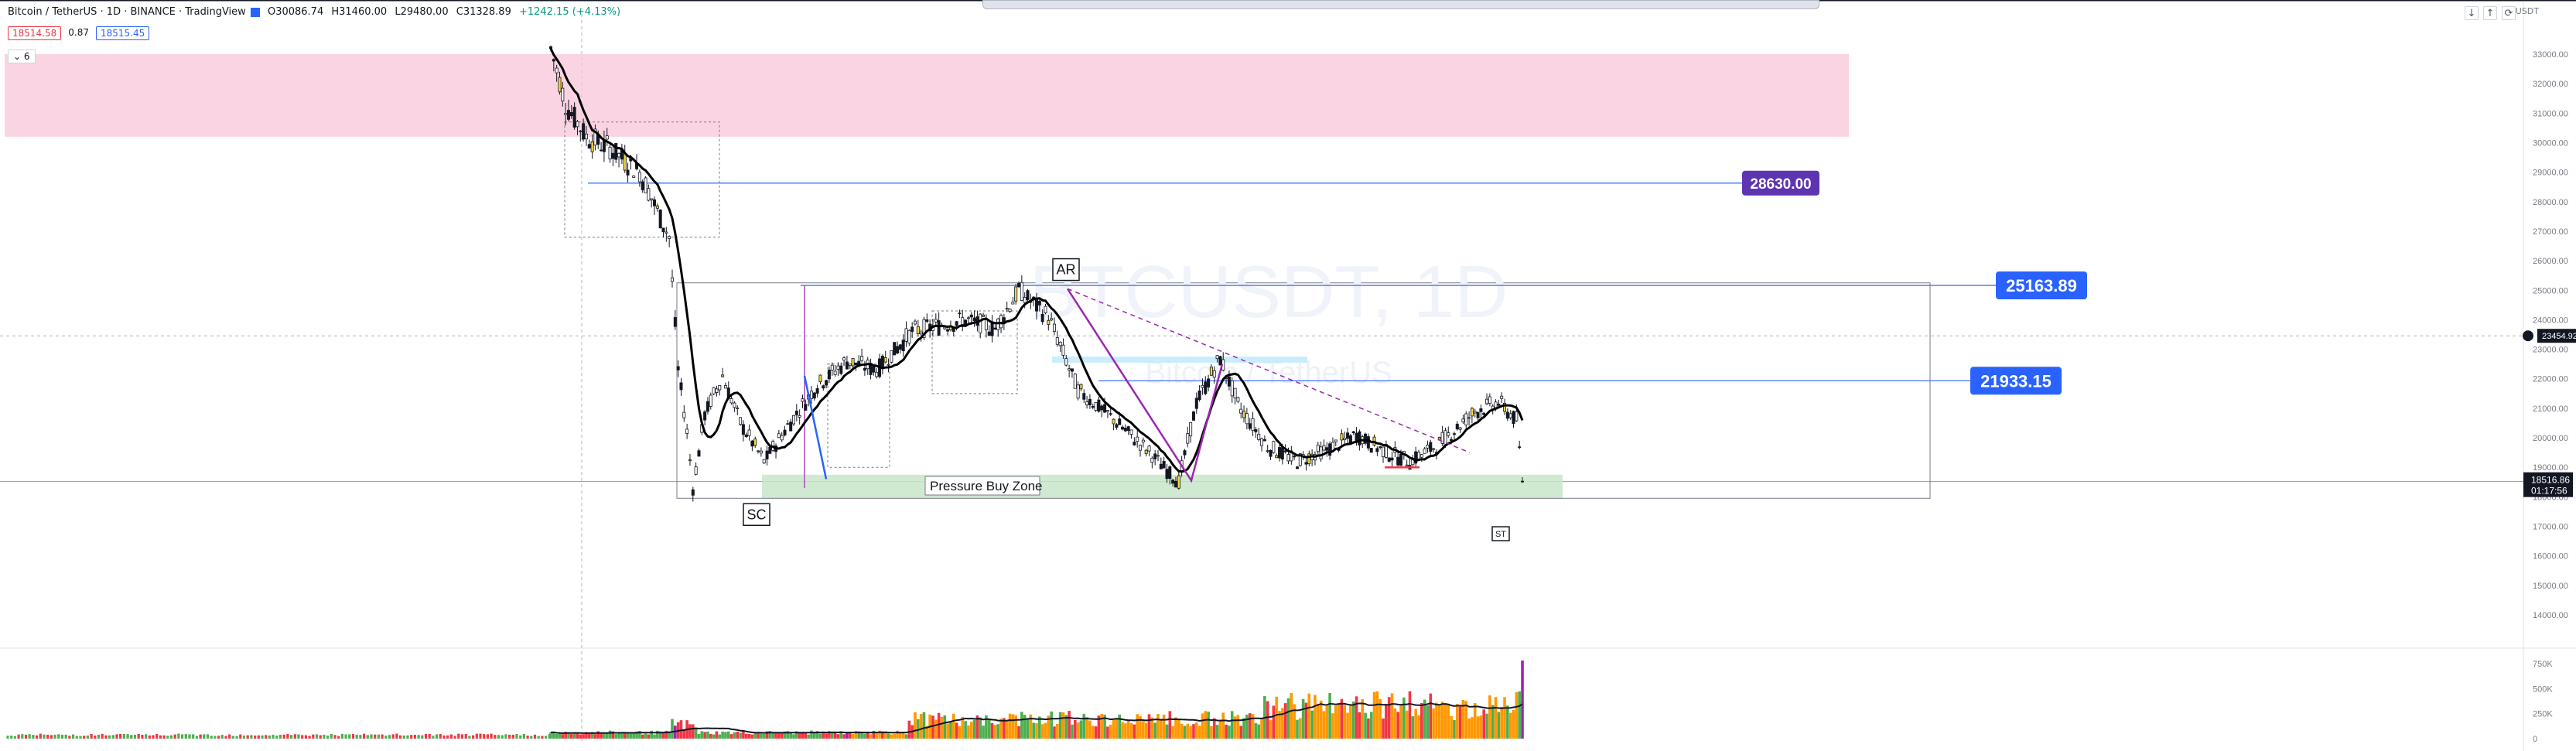 Image resolution: width=2576 pixels, height=751 pixels. I want to click on annotation-text: ST, so click(1500, 534).